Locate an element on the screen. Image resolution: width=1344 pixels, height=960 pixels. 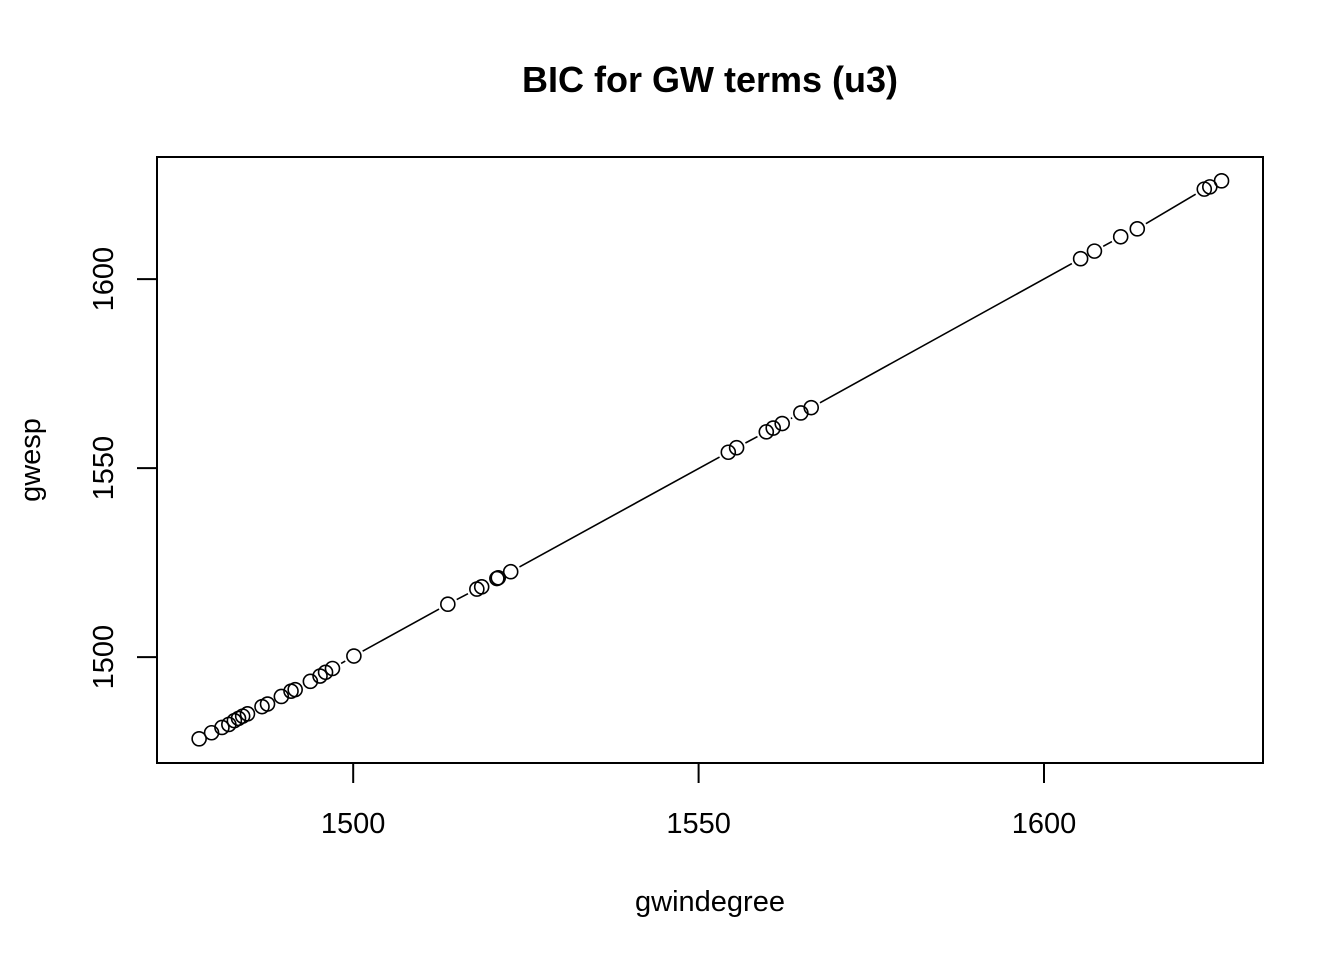
x-axis-label: gwindegree is located at coordinates (710, 902).